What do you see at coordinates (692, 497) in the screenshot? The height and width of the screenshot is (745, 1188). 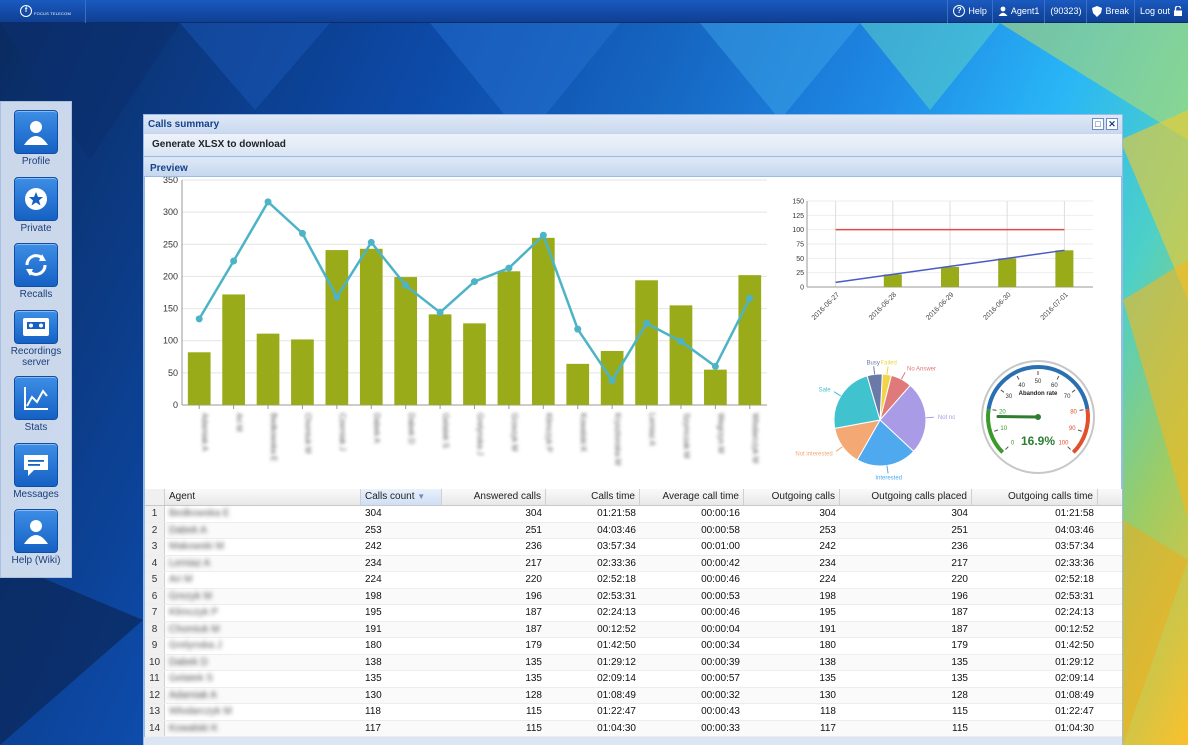 I see `column-header-average-call-time: Average call time` at bounding box center [692, 497].